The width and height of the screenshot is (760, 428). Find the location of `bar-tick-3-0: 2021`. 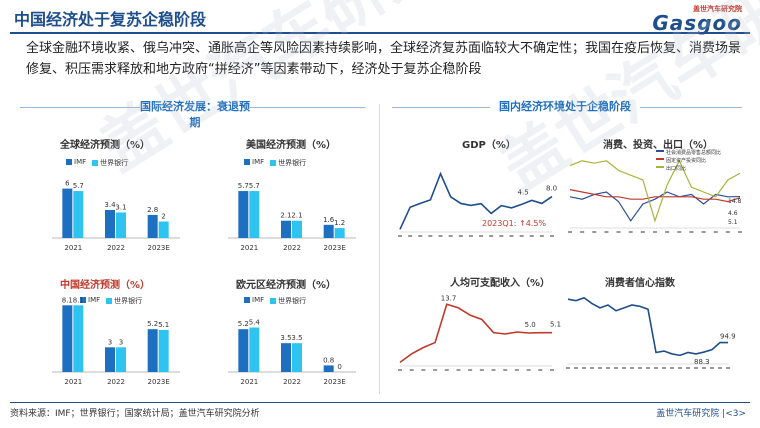

bar-tick-3-0: 2021 is located at coordinates (249, 382).